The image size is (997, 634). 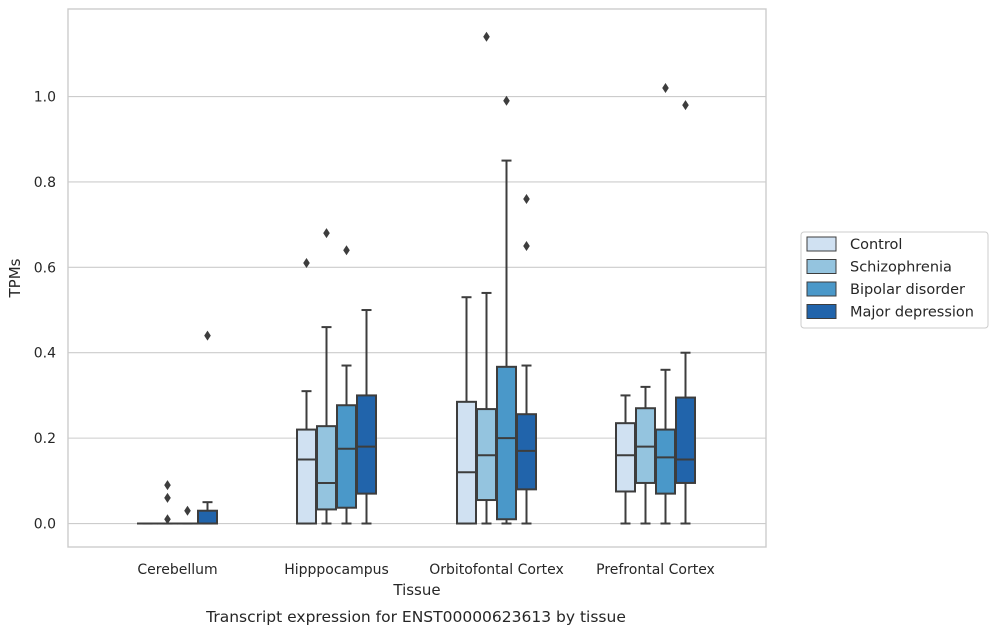 I want to click on y-tick-label: 0.8, so click(x=45, y=183).